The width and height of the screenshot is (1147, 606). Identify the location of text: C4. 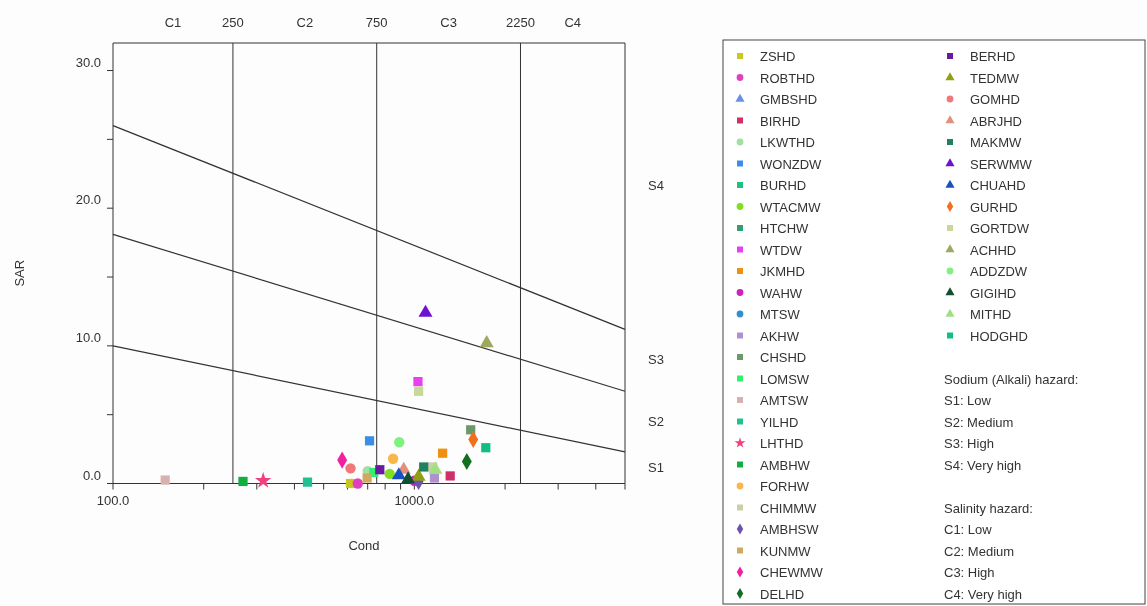
(573, 22).